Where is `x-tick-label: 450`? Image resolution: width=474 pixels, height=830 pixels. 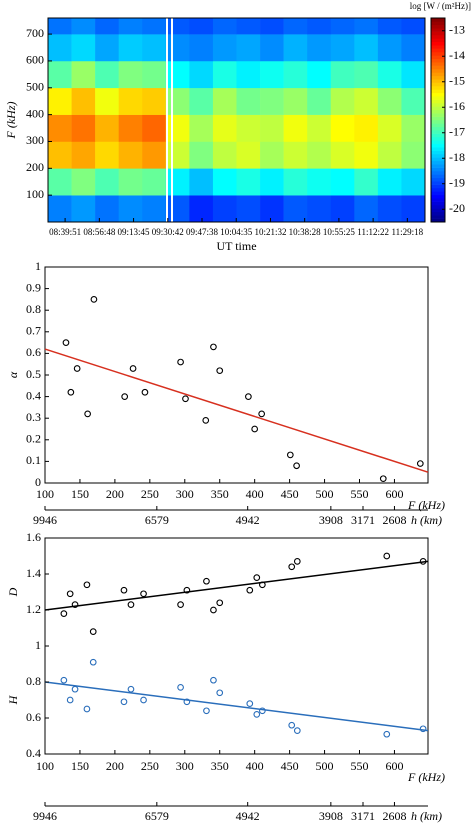 x-tick-label: 450 is located at coordinates (290, 494).